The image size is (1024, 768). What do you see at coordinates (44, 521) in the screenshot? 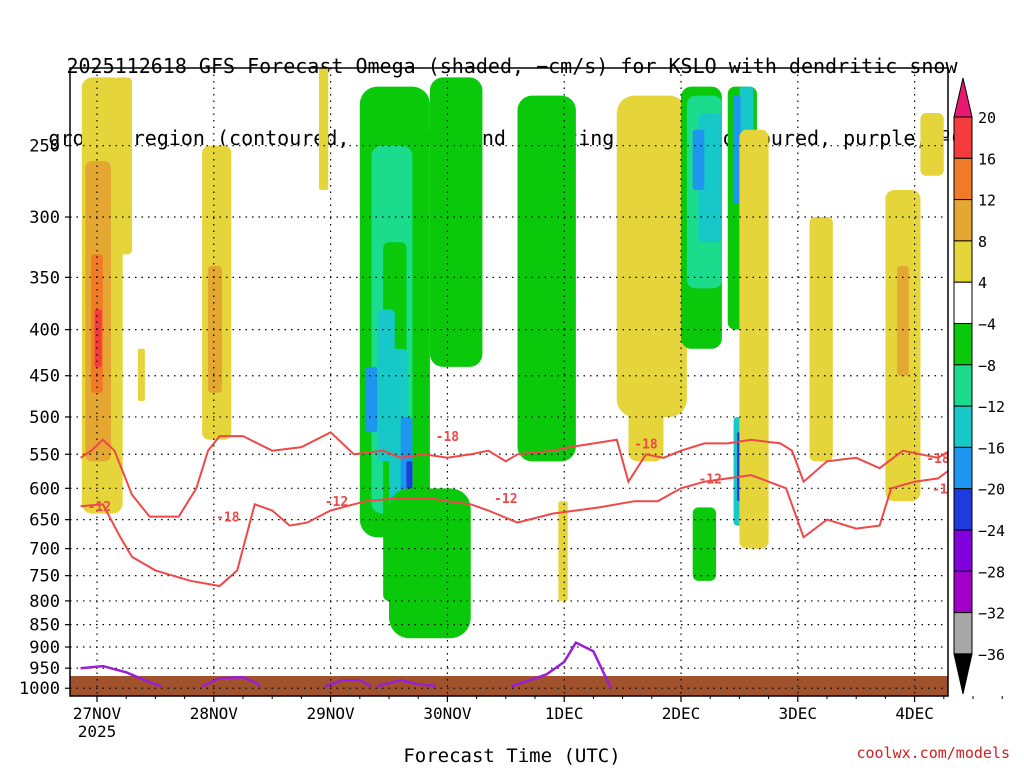
I see `y-tick-label: 650` at bounding box center [44, 521].